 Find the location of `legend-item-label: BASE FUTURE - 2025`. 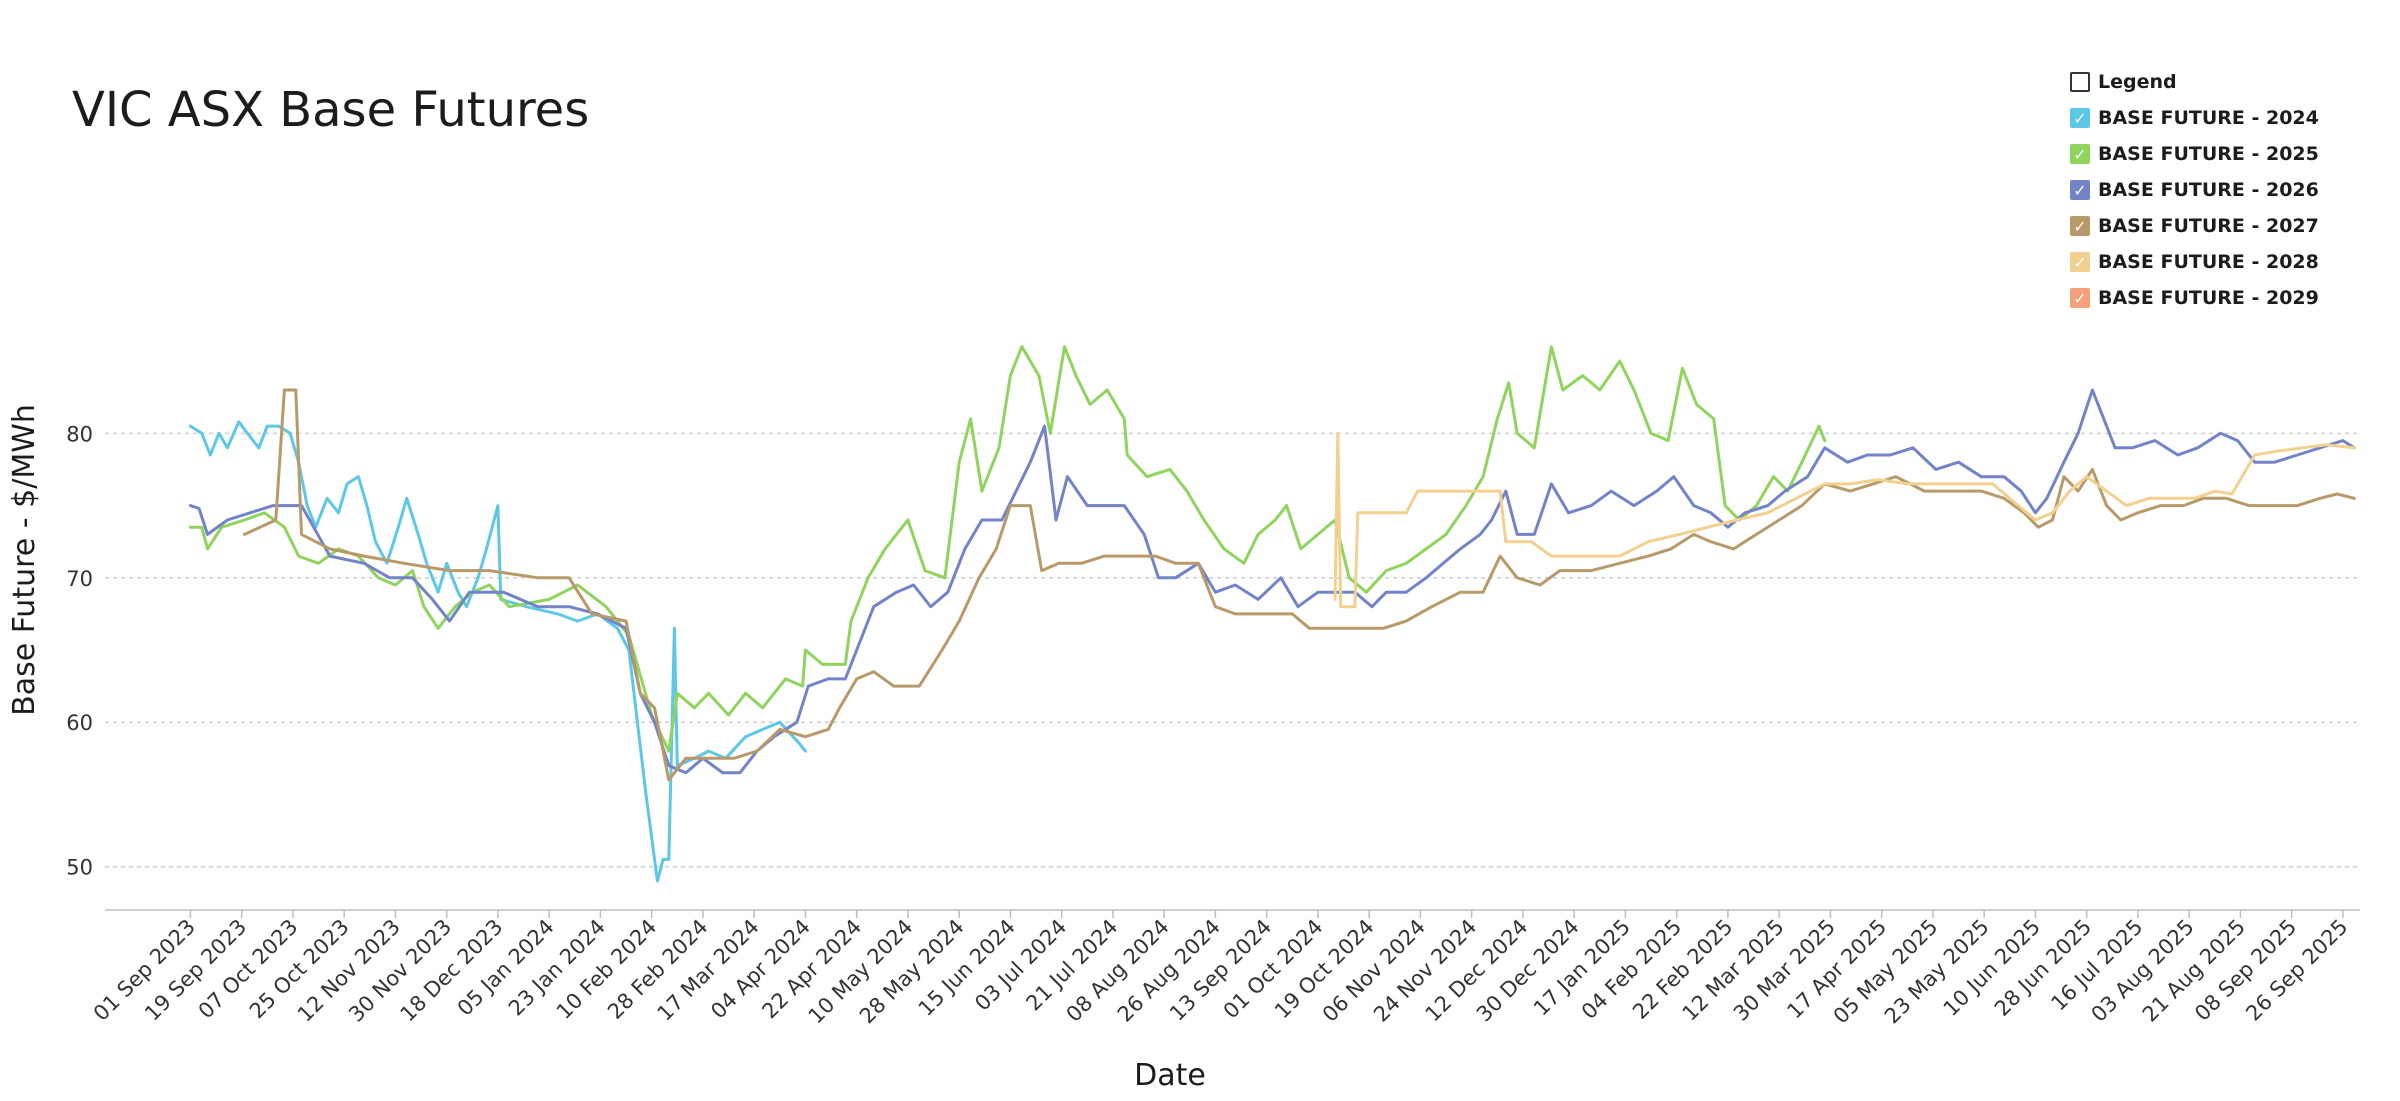

legend-item-label: BASE FUTURE - 2025 is located at coordinates (2208, 154).